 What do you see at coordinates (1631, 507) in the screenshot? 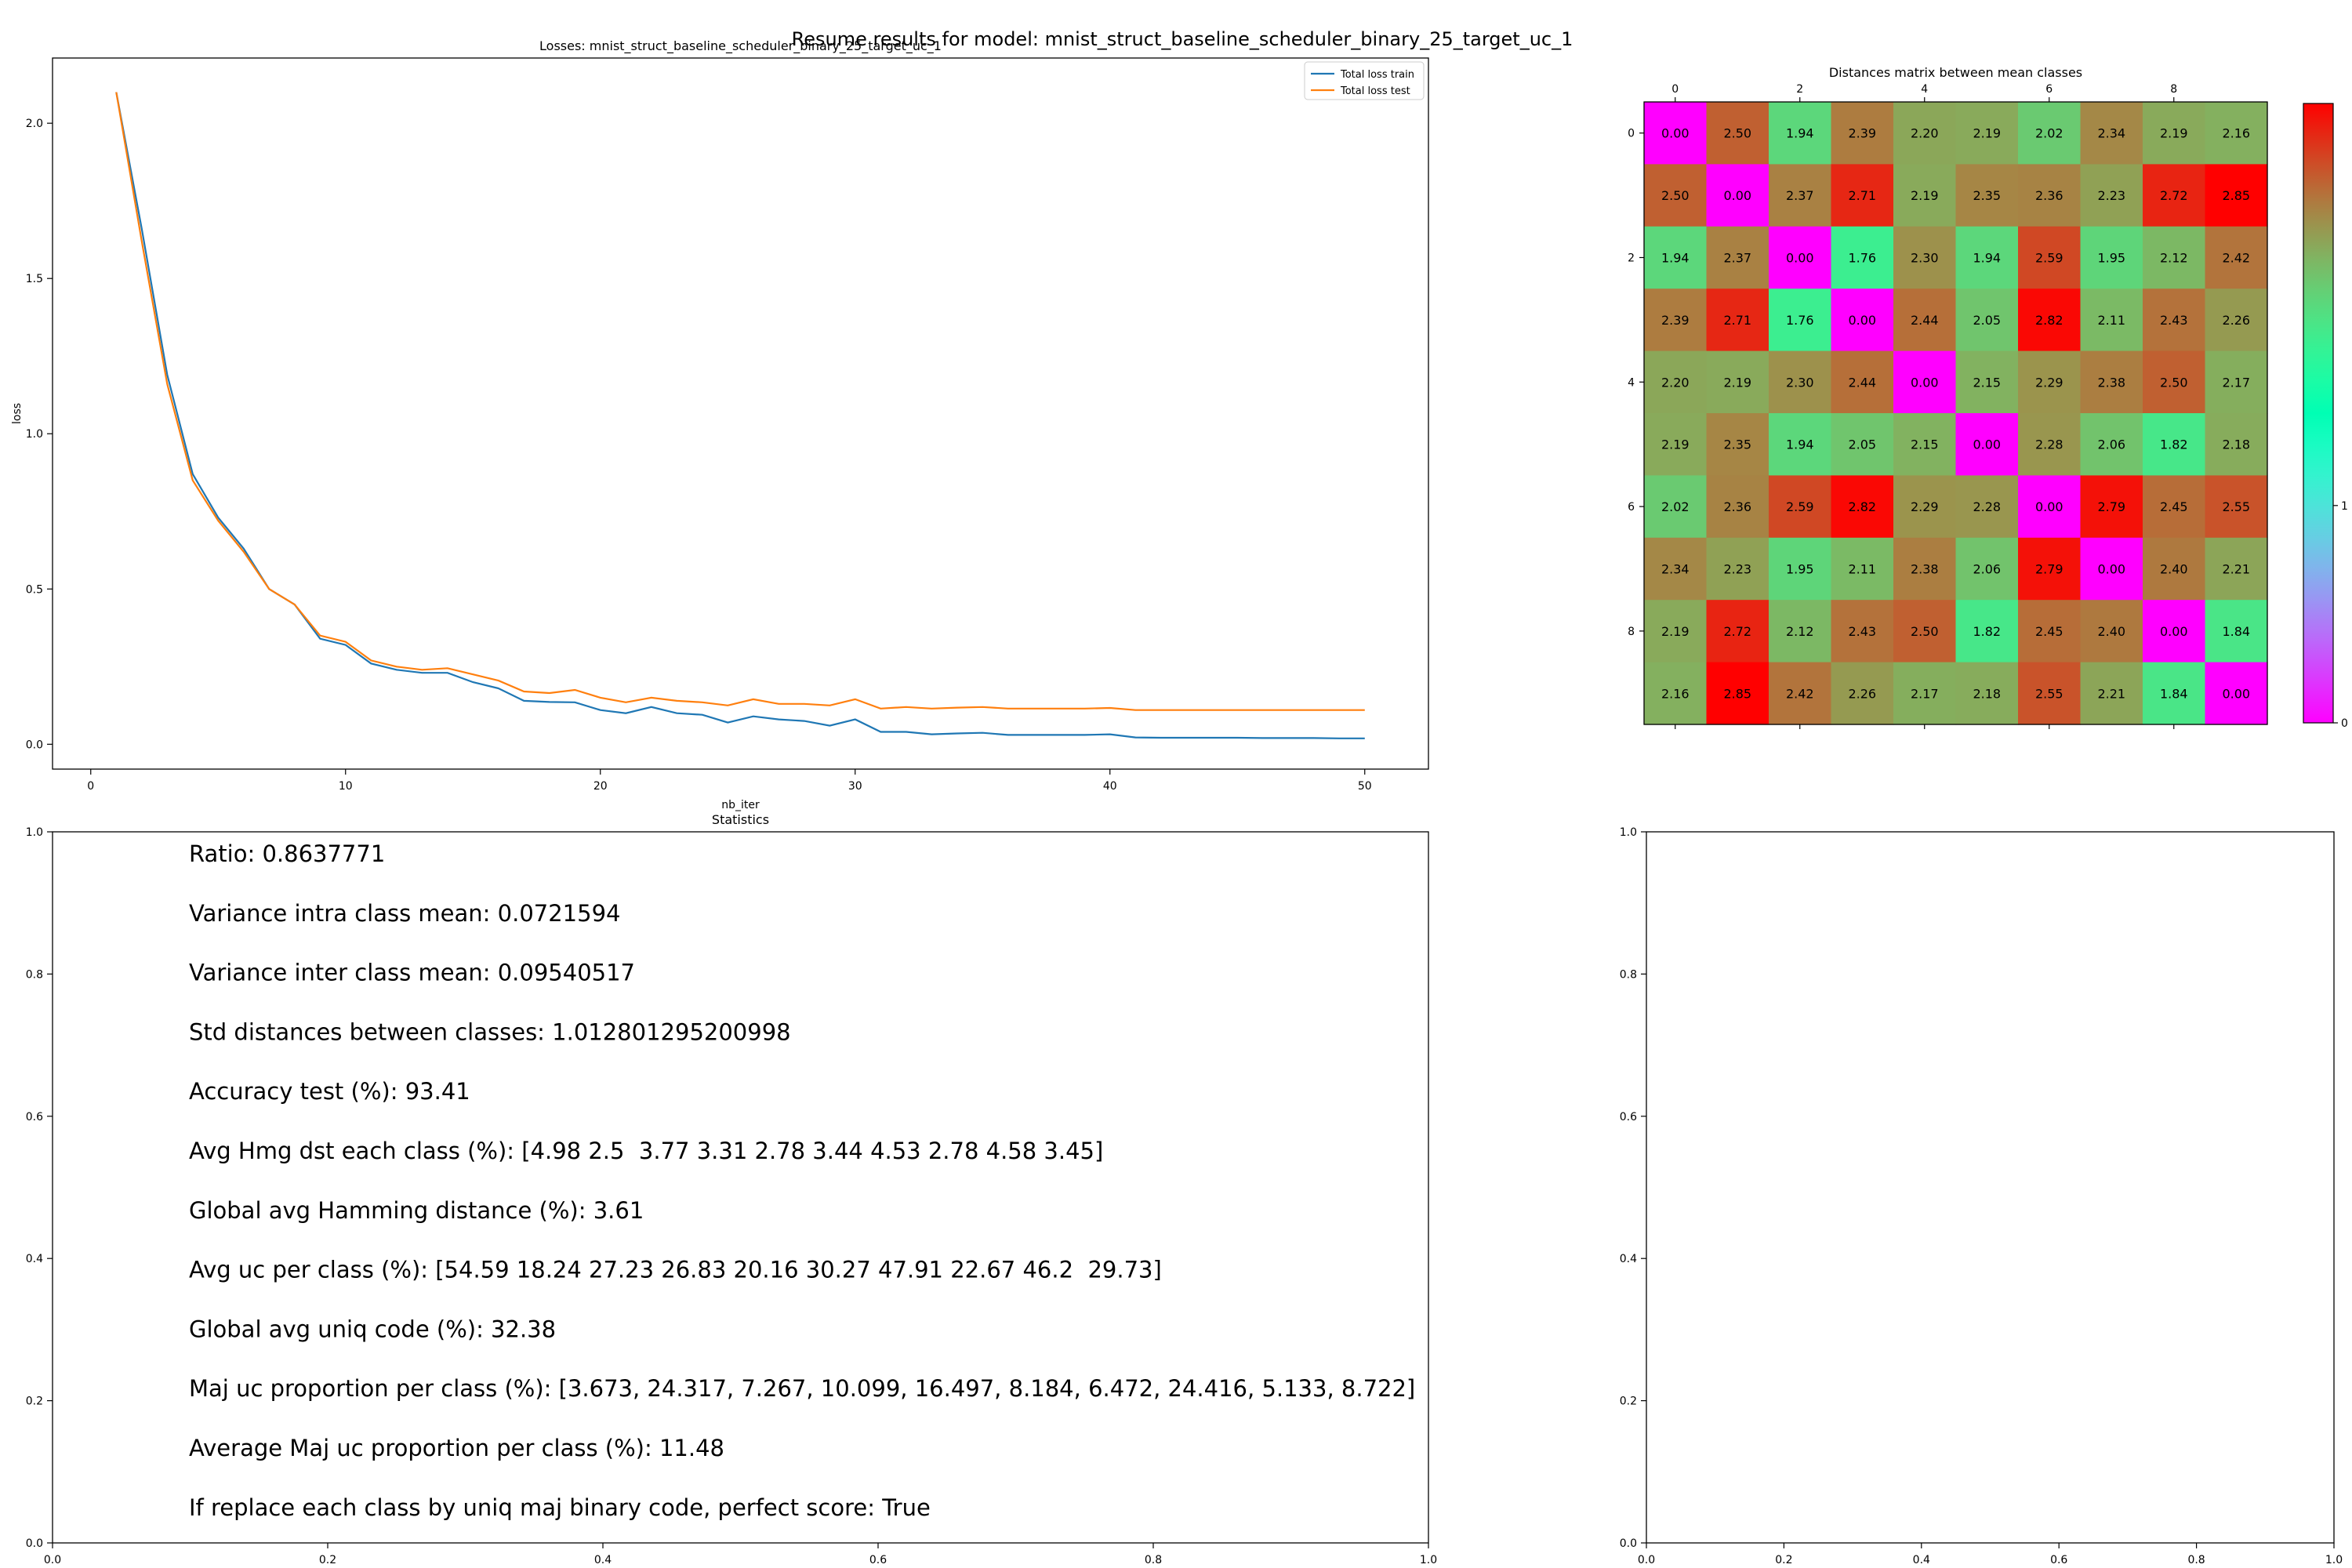
I see `heatmap-y-tick-label: 6` at bounding box center [1631, 507].